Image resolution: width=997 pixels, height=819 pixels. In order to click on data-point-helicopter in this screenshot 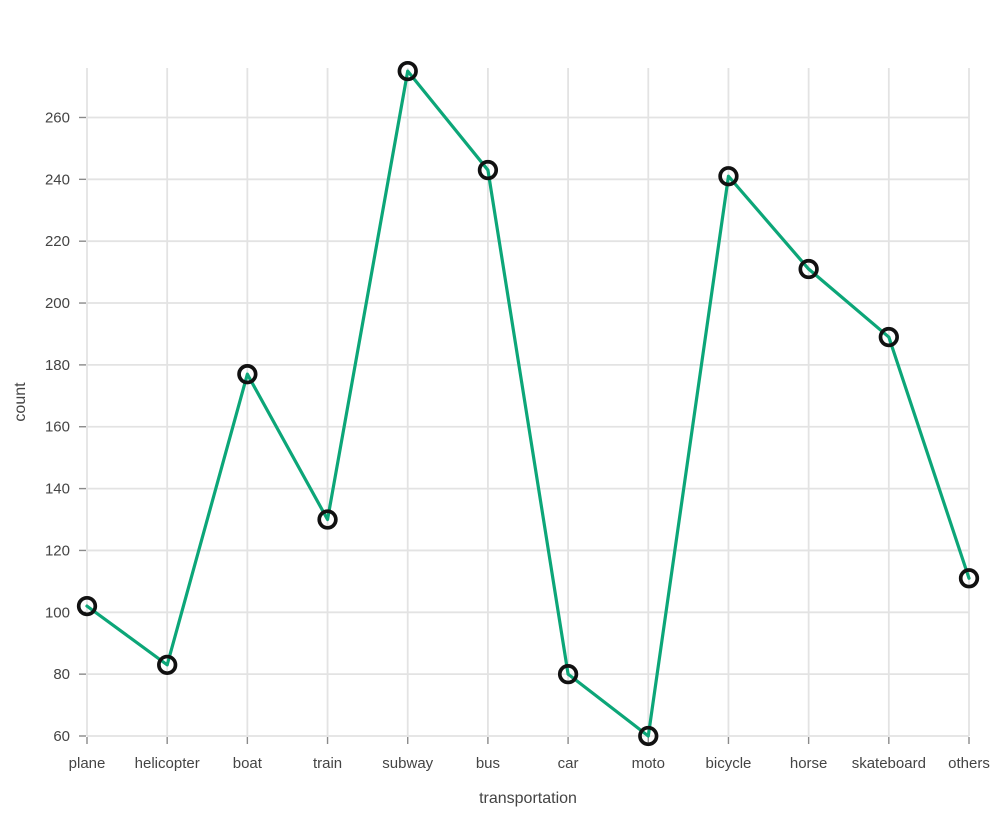, I will do `click(167, 665)`.